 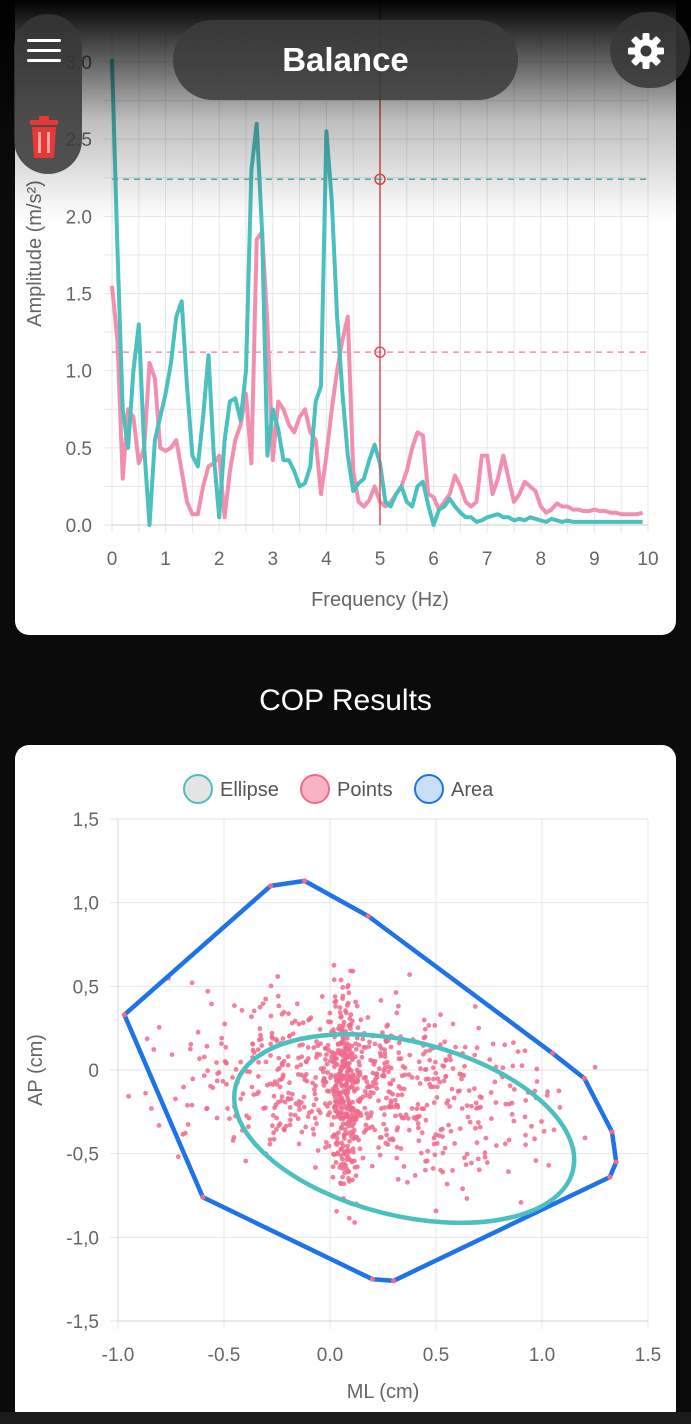 What do you see at coordinates (79, 295) in the screenshot?
I see `y-tick-label: 1.5` at bounding box center [79, 295].